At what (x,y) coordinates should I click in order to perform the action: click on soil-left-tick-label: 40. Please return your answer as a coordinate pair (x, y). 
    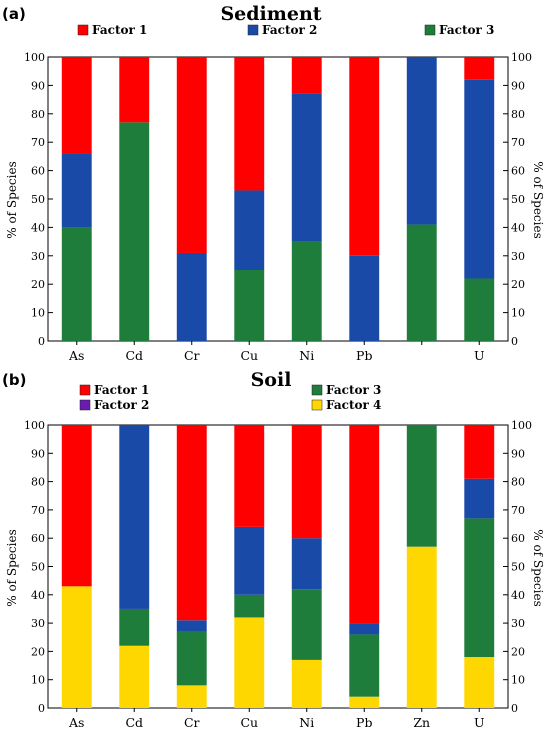
    Looking at the image, I should click on (38, 595).